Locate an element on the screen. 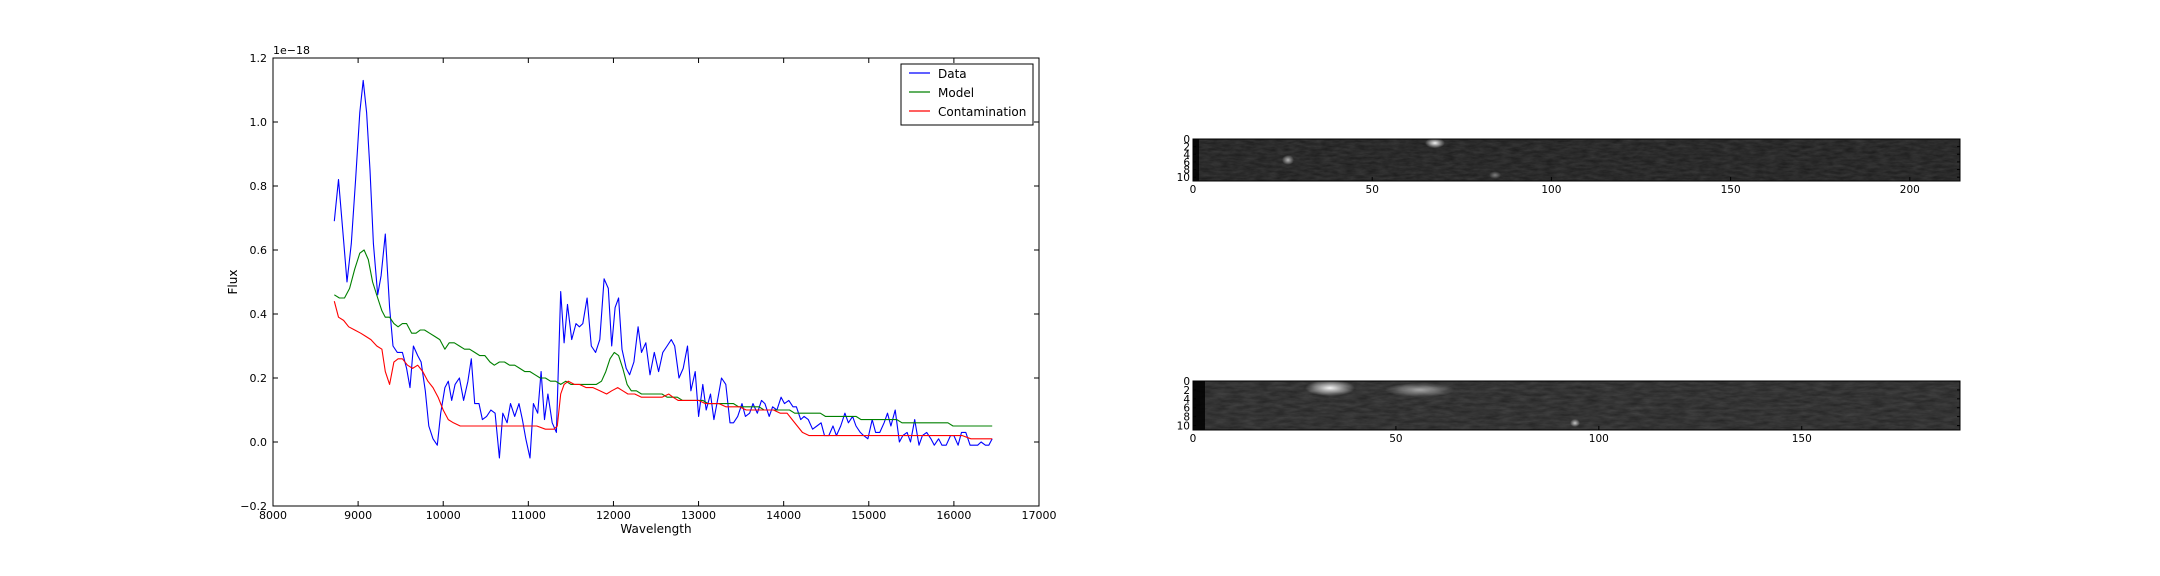 The height and width of the screenshot is (576, 2160). y-axis-label: Flux is located at coordinates (233, 282).